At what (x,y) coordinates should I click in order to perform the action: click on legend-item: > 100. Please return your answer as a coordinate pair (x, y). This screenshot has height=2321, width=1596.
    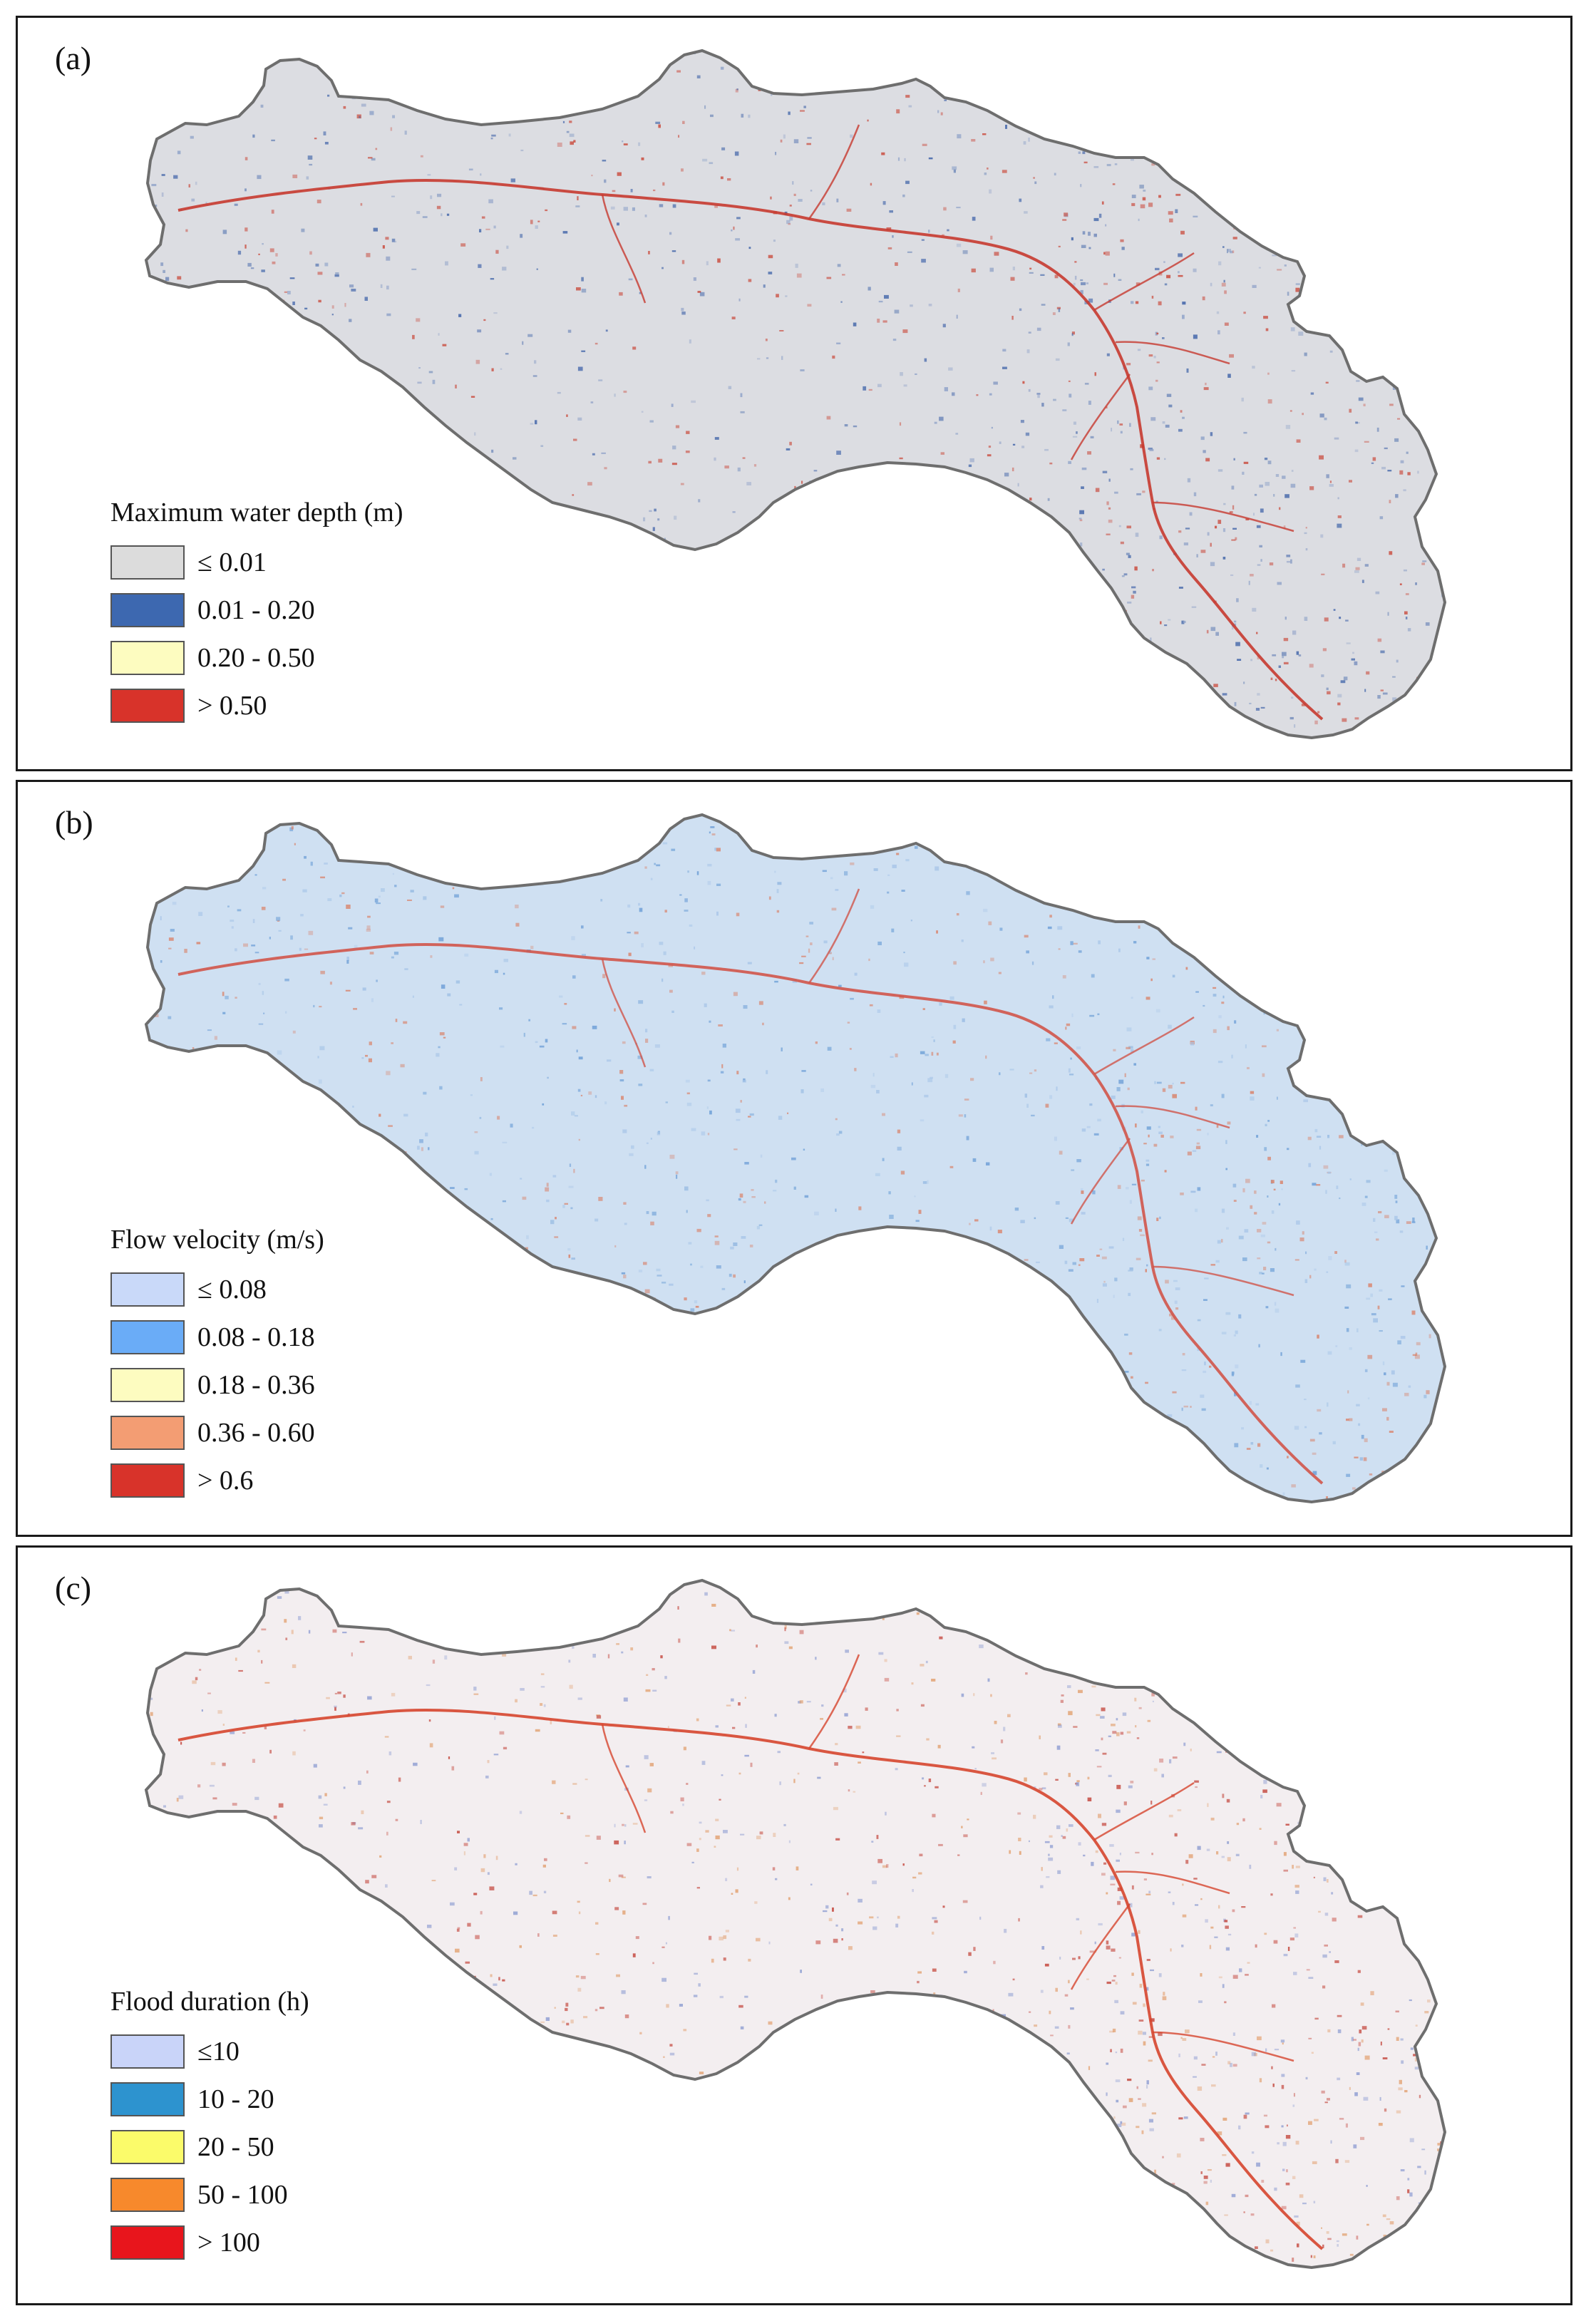
    Looking at the image, I should click on (209, 2242).